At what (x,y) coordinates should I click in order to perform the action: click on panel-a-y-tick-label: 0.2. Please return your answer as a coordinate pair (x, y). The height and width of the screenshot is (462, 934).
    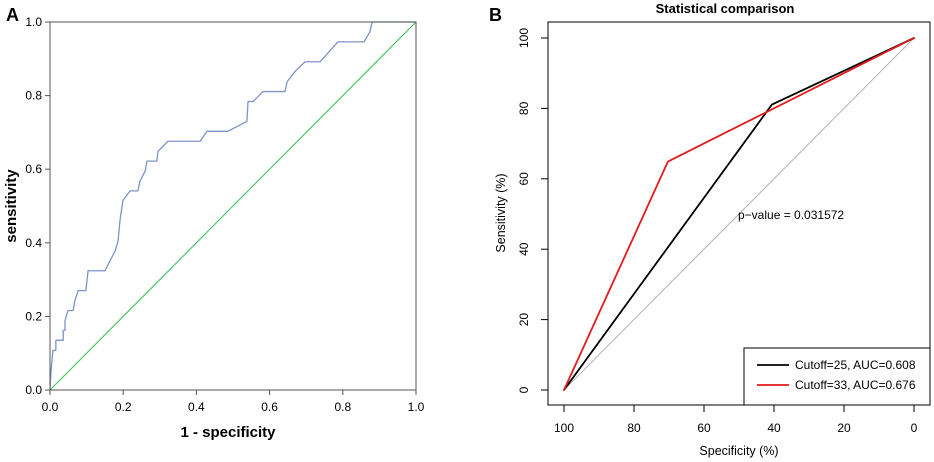
    Looking at the image, I should click on (33, 316).